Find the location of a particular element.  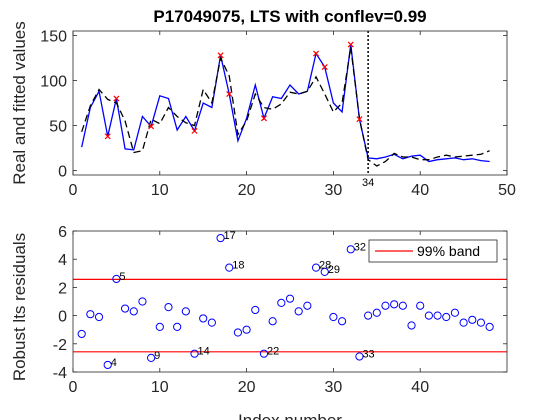

residual-point-label: 5 is located at coordinates (122, 277).